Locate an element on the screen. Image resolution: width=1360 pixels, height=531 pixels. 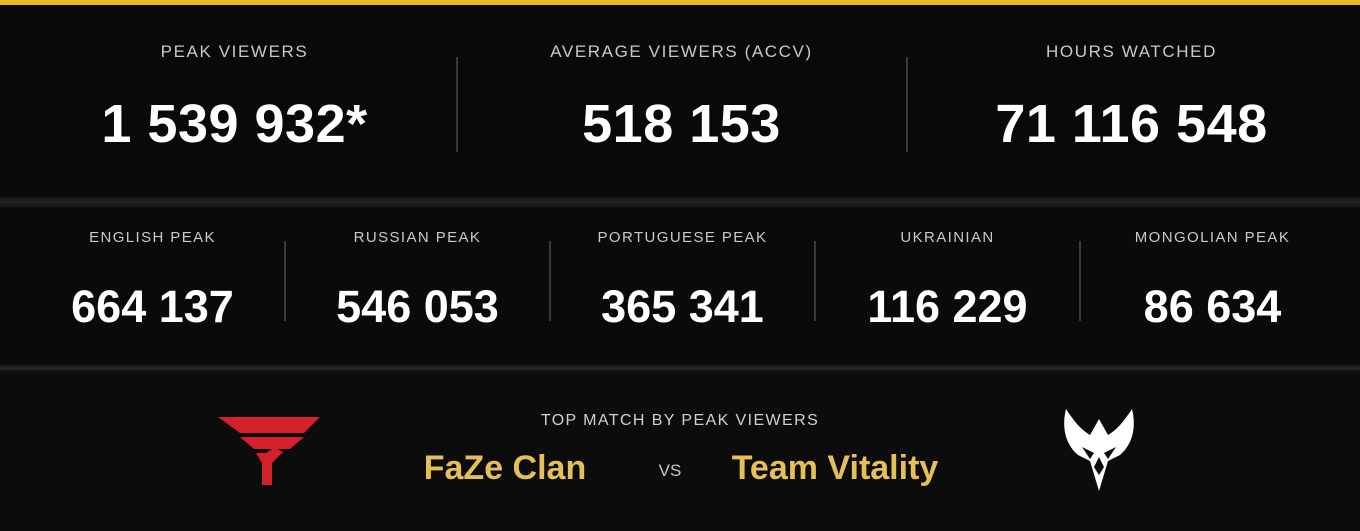
team-b-name: Team Vitality is located at coordinates (835, 468).